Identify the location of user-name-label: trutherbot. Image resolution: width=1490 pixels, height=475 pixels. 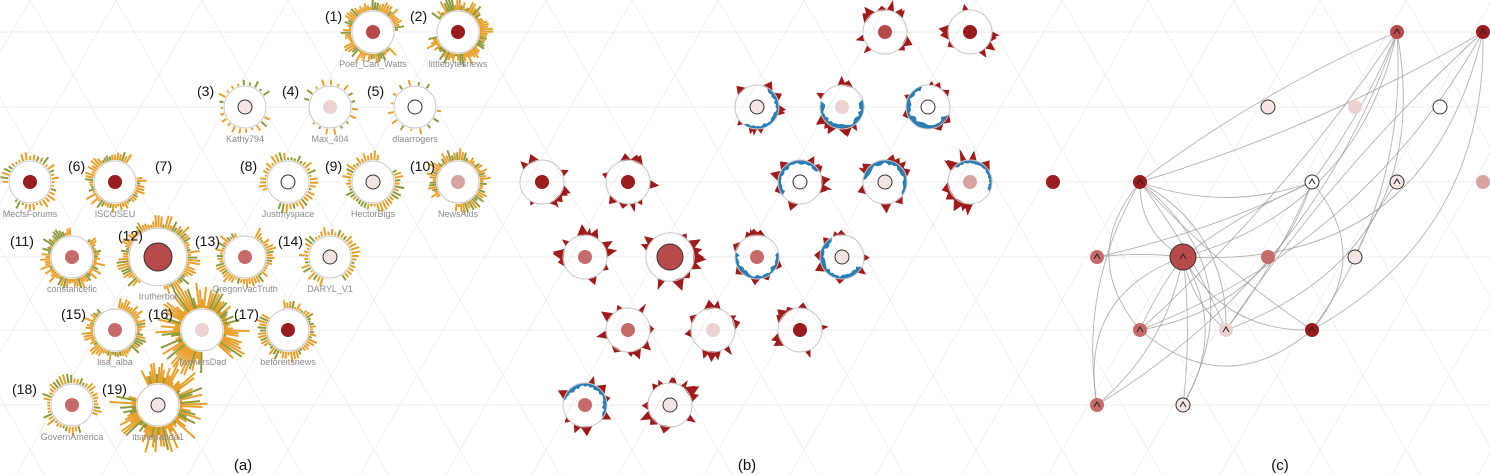
(158, 297).